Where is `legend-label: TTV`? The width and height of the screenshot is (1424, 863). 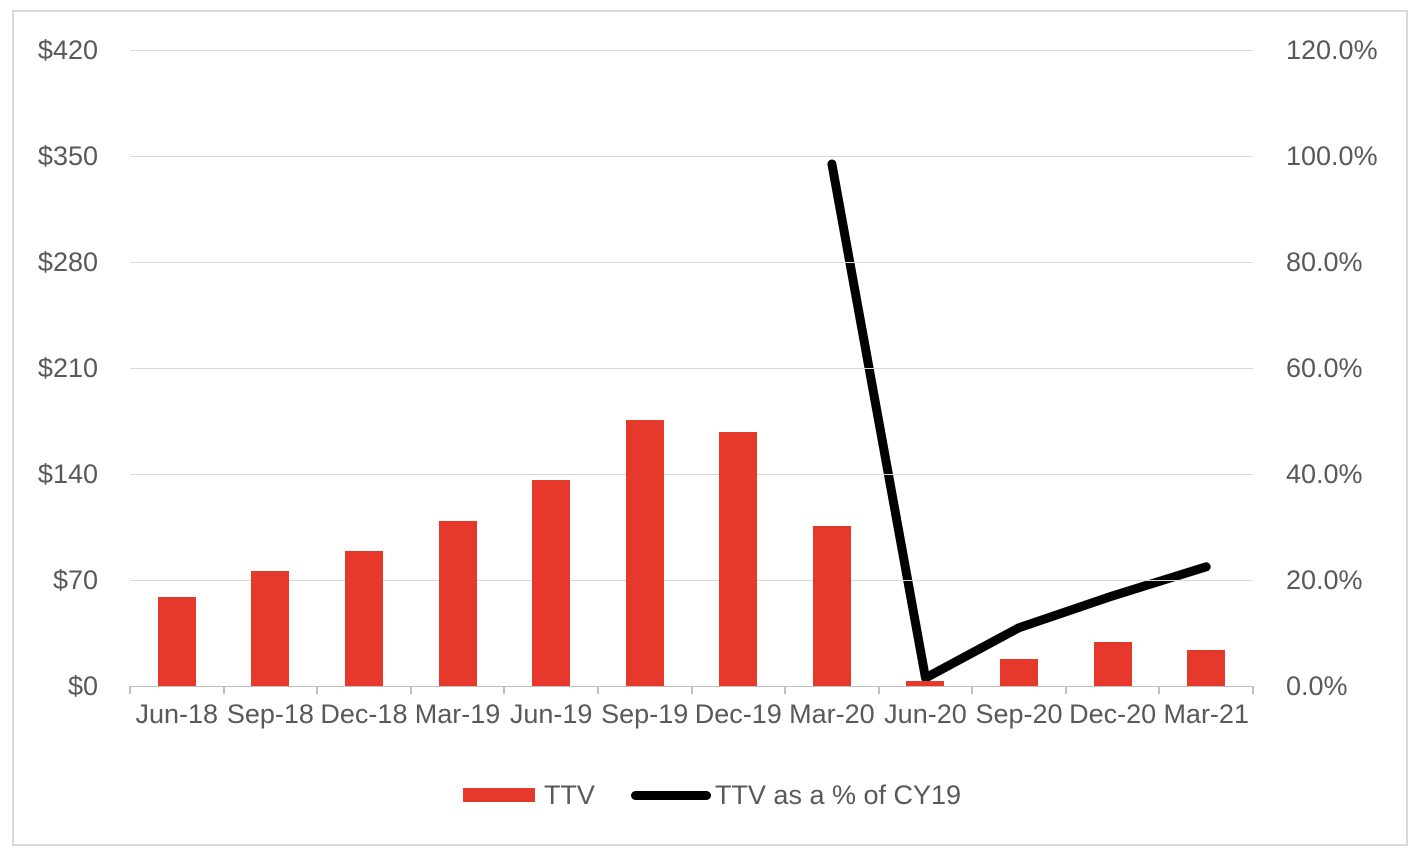
legend-label: TTV is located at coordinates (569, 795).